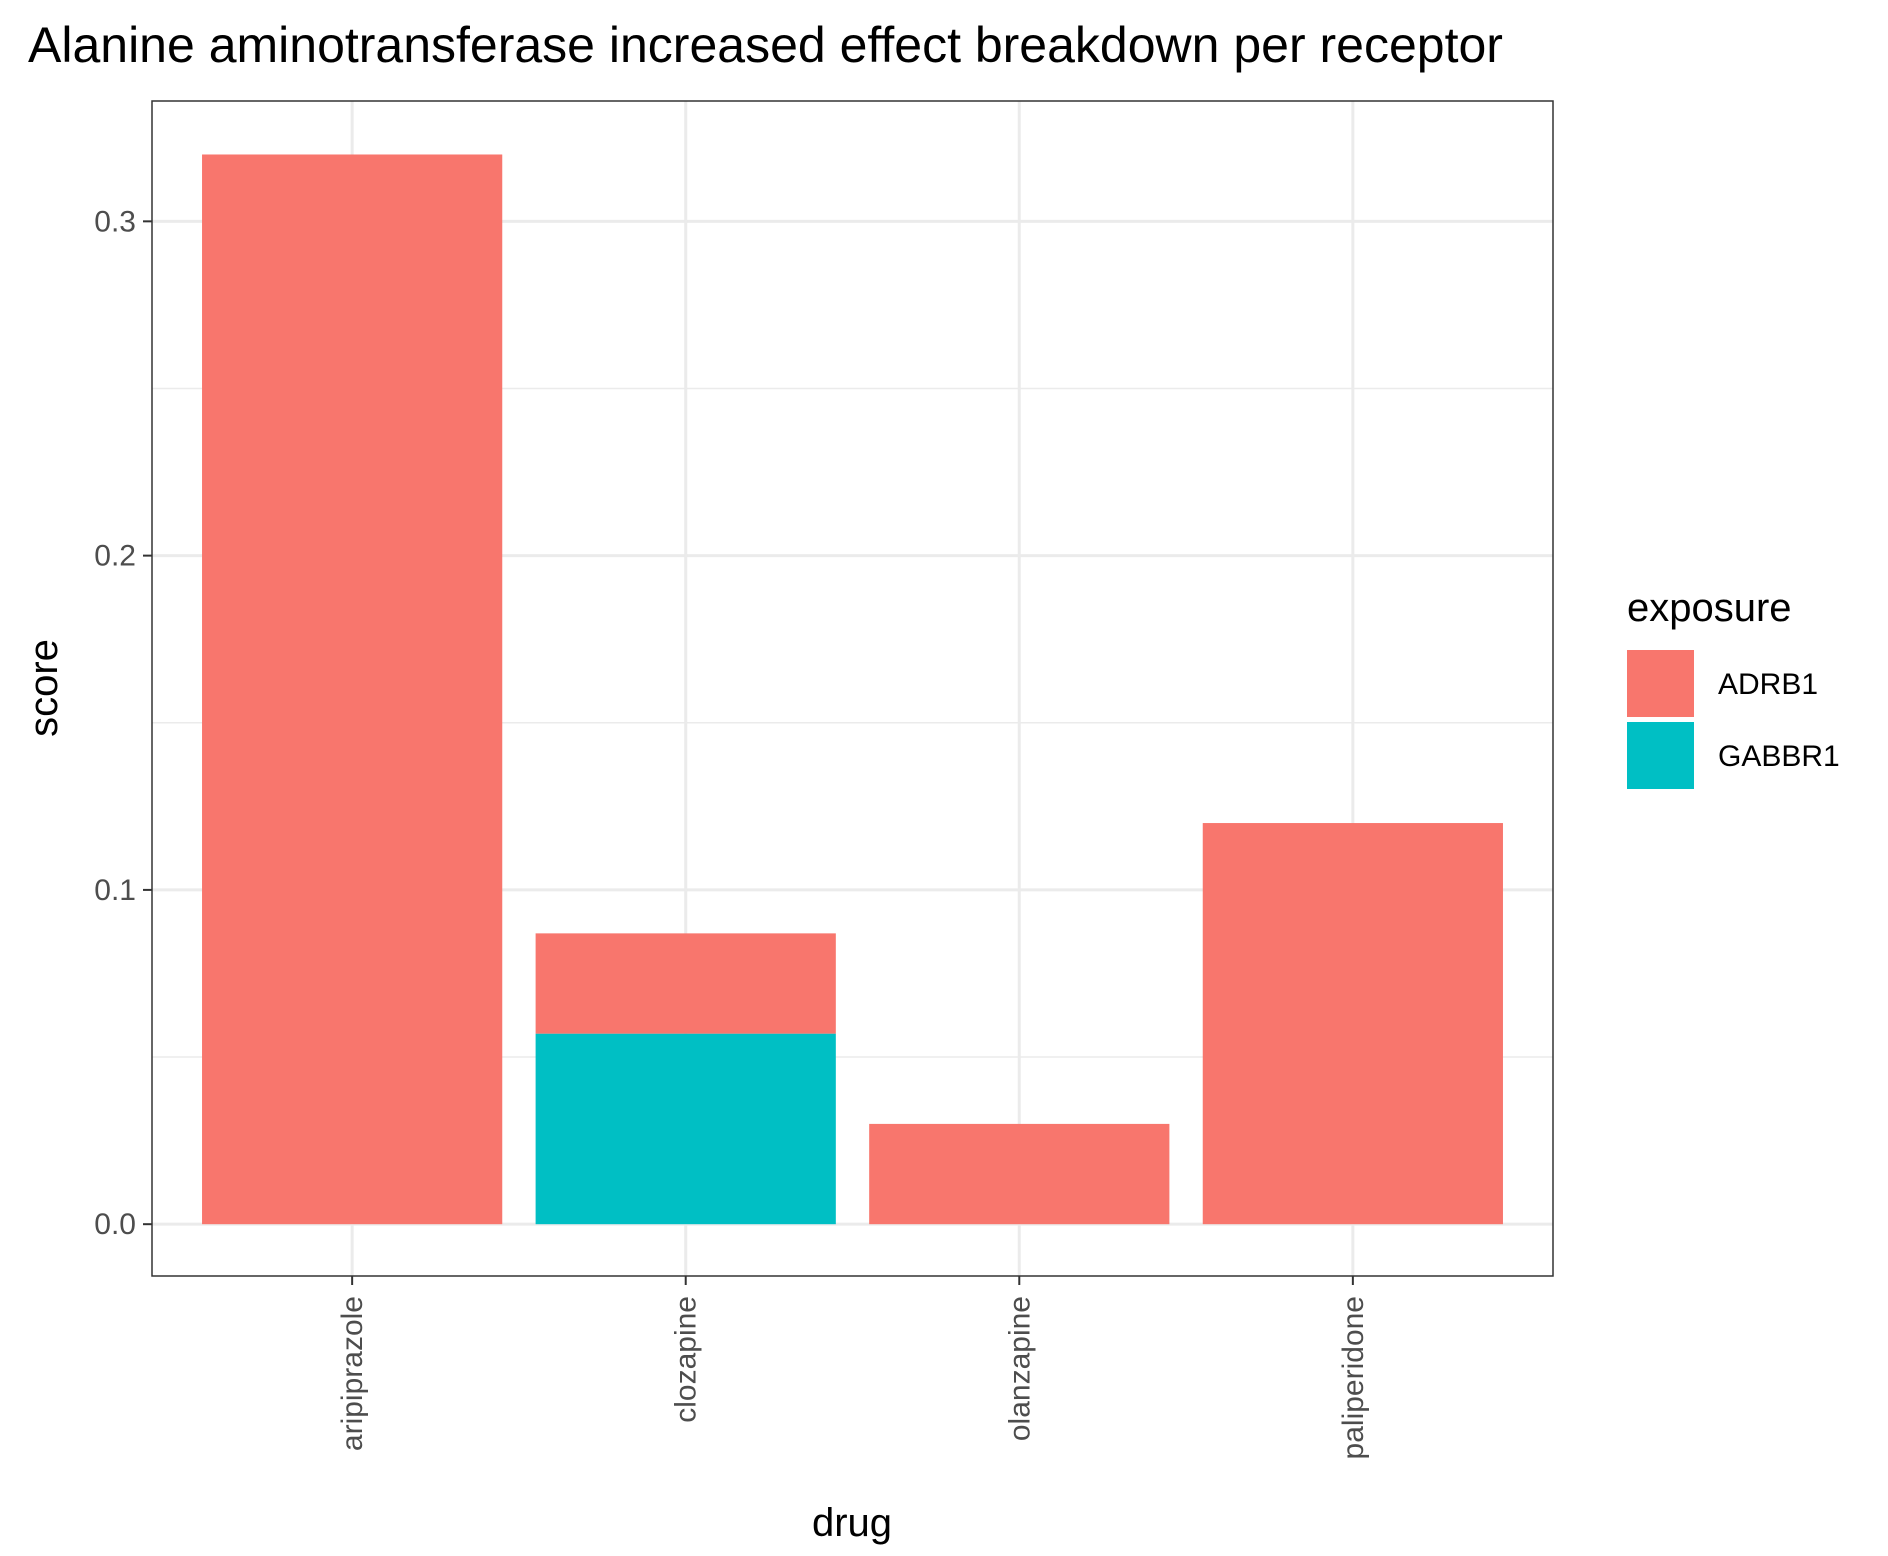 The height and width of the screenshot is (1556, 1888). Describe the element at coordinates (1353, 1377) in the screenshot. I see `x-tick-label: paliperidone` at that location.